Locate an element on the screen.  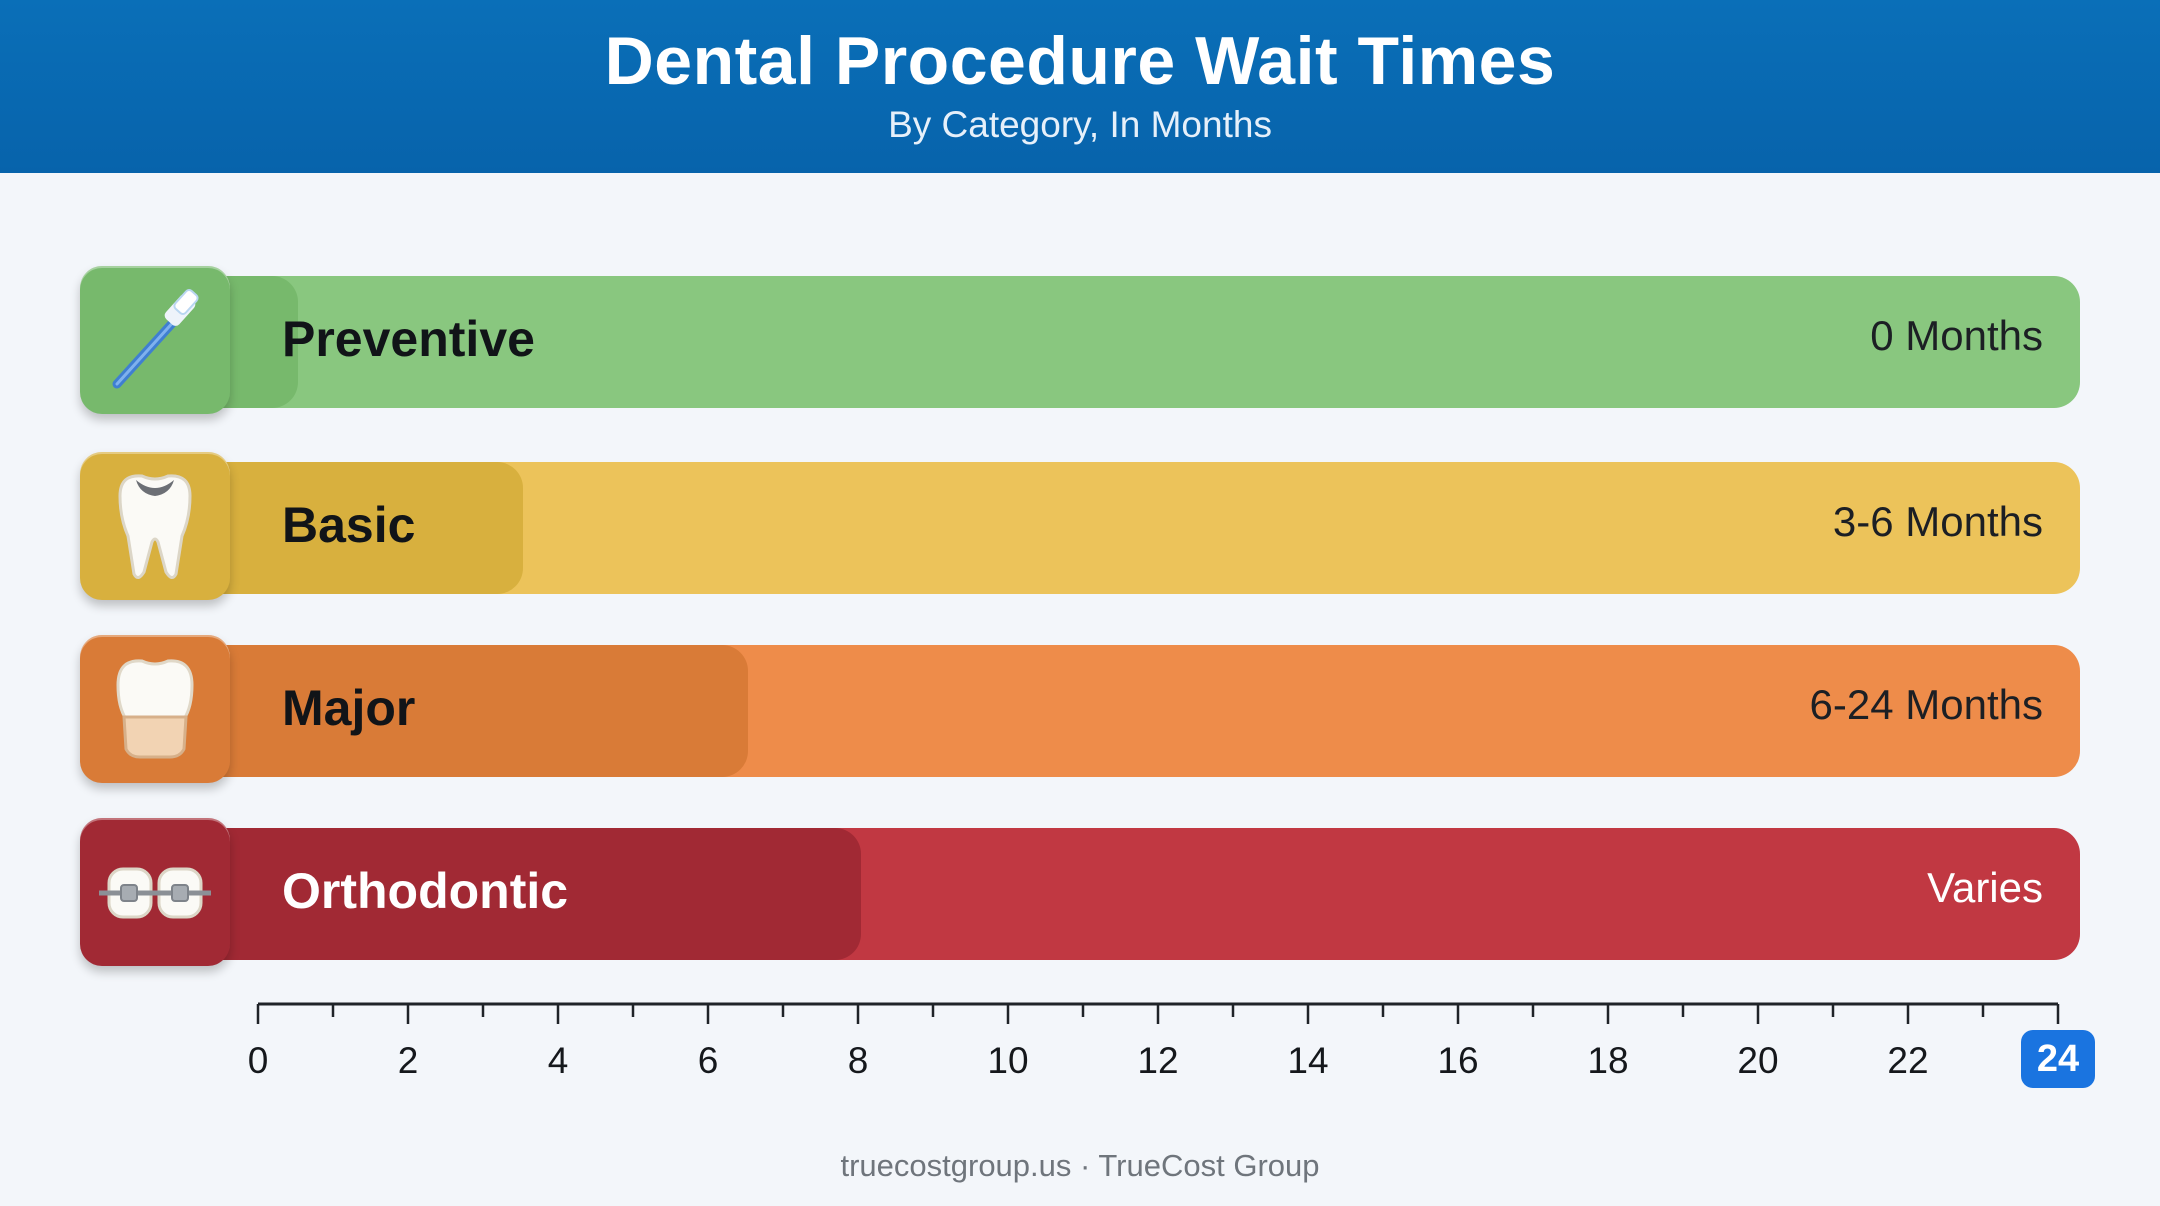
chart-title: Dental Procedure Wait Times is located at coordinates (1080, 61).